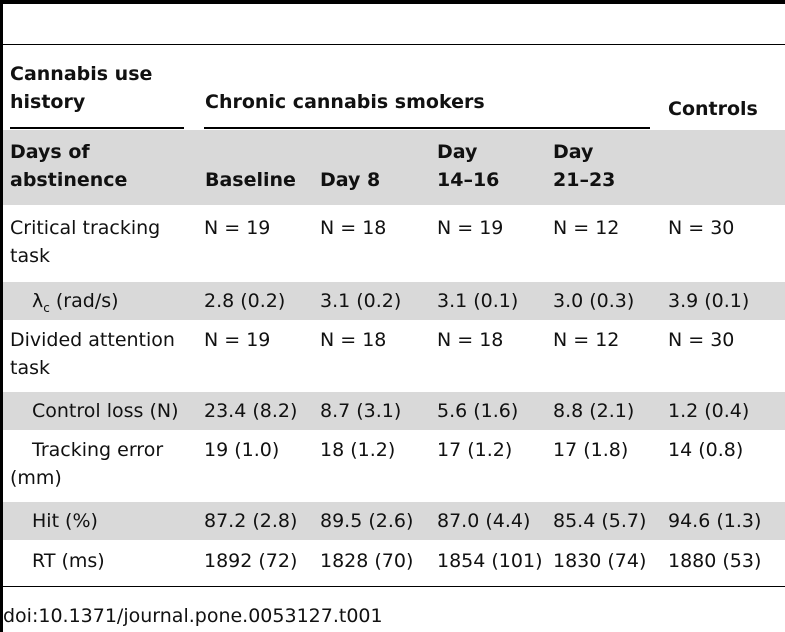 This screenshot has width=785, height=632. Describe the element at coordinates (251, 411) in the screenshot. I see `cell-control-loss-baseline: 23.4 (8.2)` at that location.